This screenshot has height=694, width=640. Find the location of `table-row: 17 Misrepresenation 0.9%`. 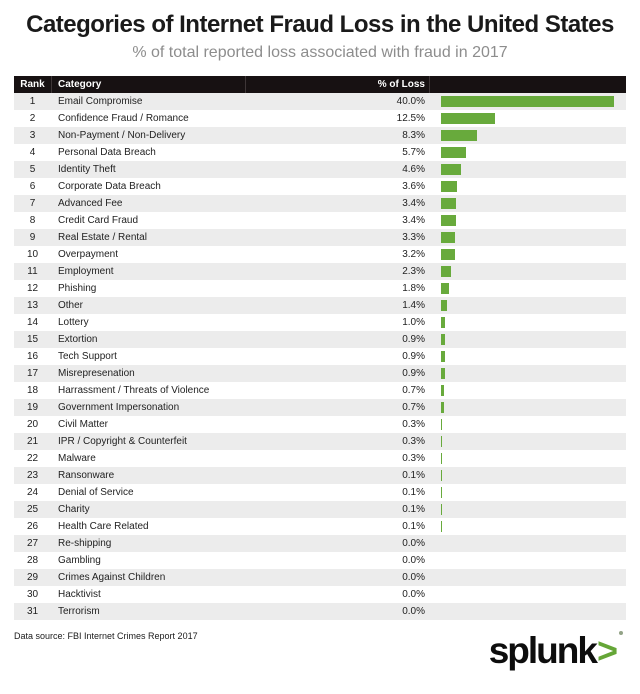

table-row: 17 Misrepresenation 0.9% is located at coordinates (320, 373).